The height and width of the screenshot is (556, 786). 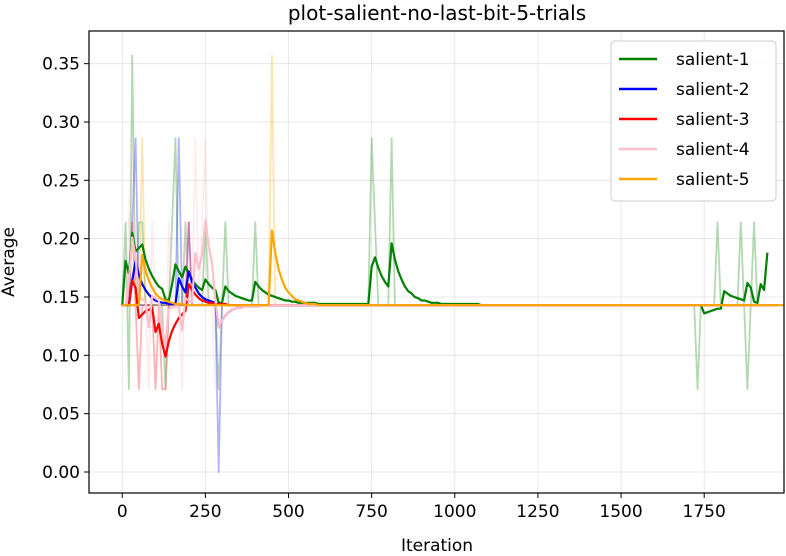 What do you see at coordinates (713, 90) in the screenshot?
I see `legend-label: salient-2` at bounding box center [713, 90].